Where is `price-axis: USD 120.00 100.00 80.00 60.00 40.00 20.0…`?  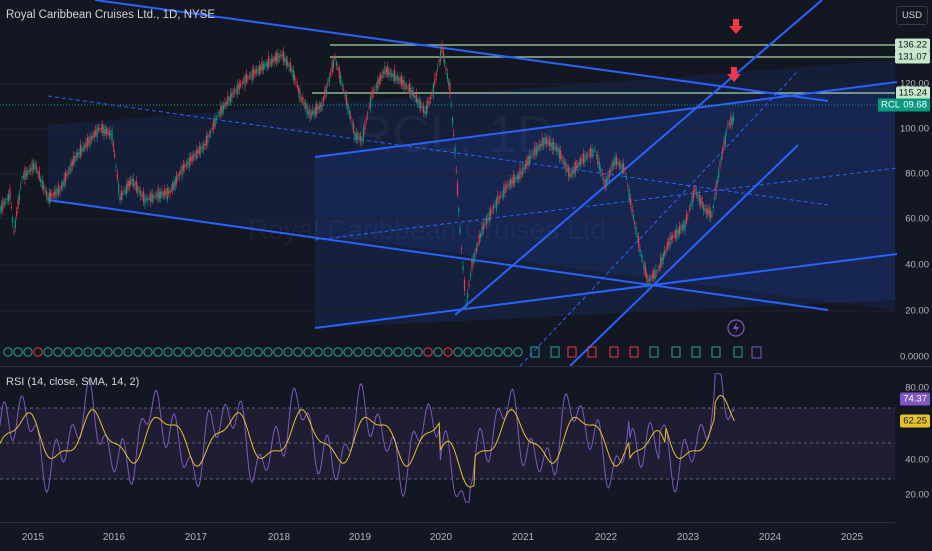
price-axis: USD 120.00 100.00 80.00 60.00 40.00 20.0… is located at coordinates (913, 261).